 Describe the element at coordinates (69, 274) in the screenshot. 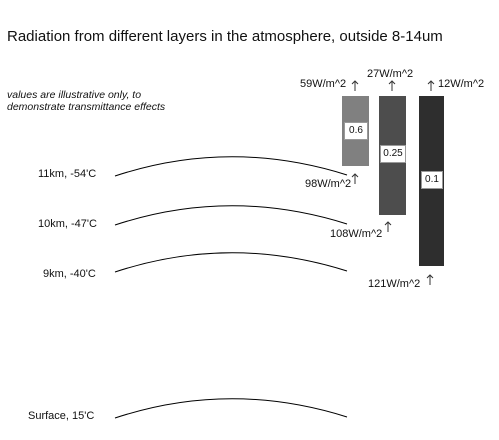

I see `layer-label-9km: 9km, -40'C` at that location.